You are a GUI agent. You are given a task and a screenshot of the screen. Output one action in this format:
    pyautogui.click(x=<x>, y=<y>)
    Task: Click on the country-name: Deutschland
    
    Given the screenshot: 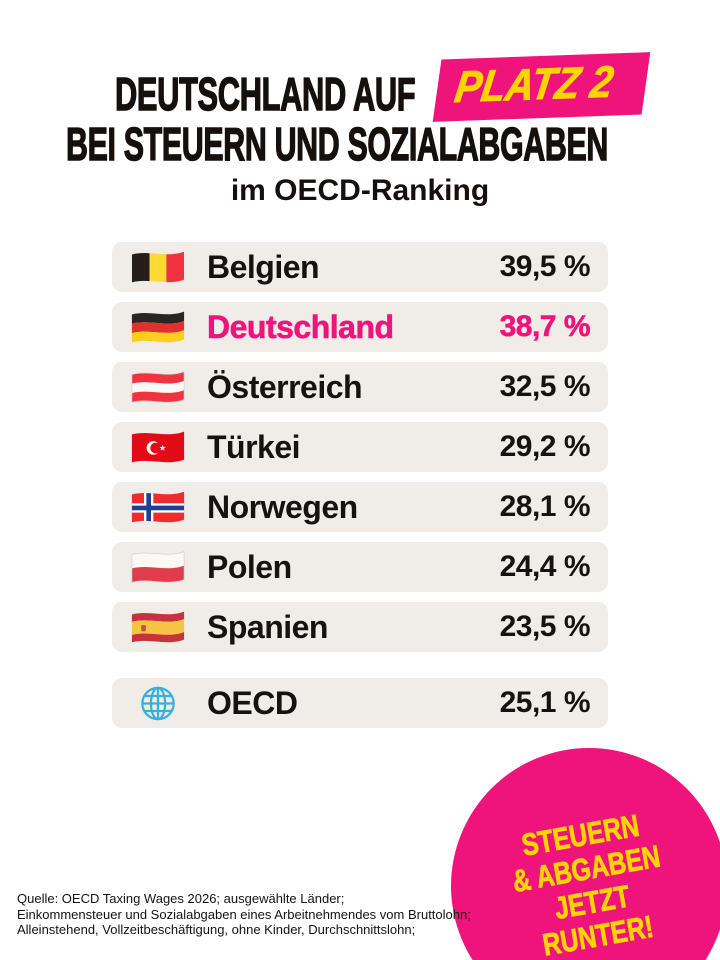 What is the action you would take?
    pyautogui.click(x=301, y=326)
    